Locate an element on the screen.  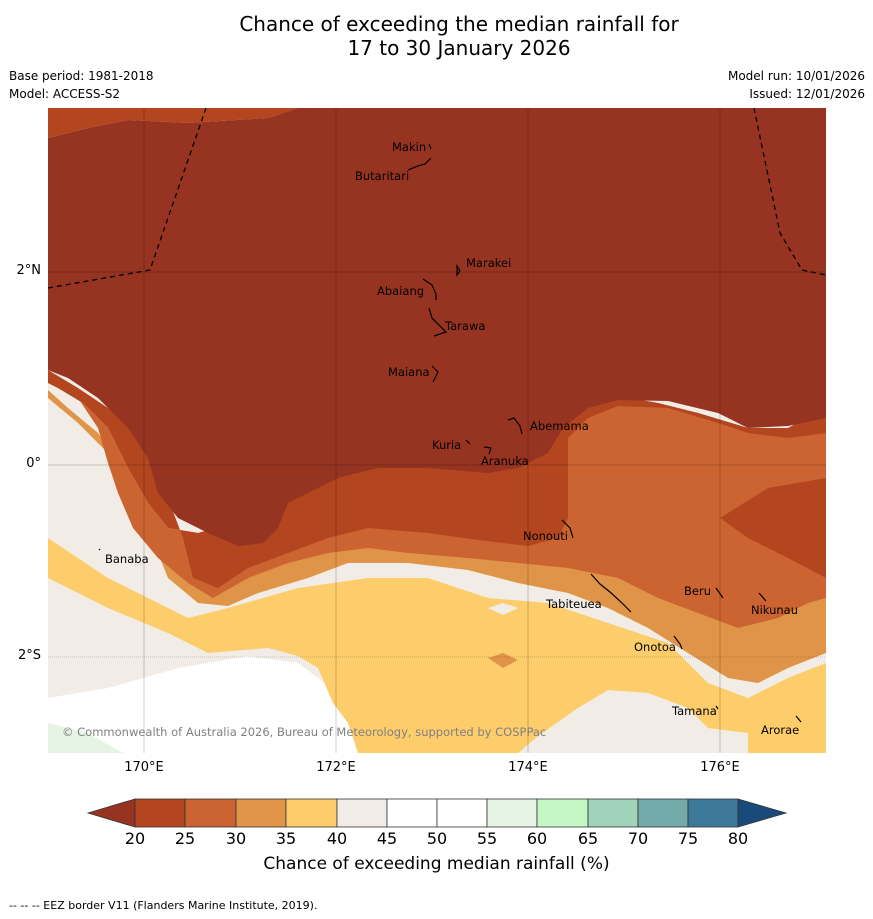
island-label-onotoa: Onotoa is located at coordinates (655, 647).